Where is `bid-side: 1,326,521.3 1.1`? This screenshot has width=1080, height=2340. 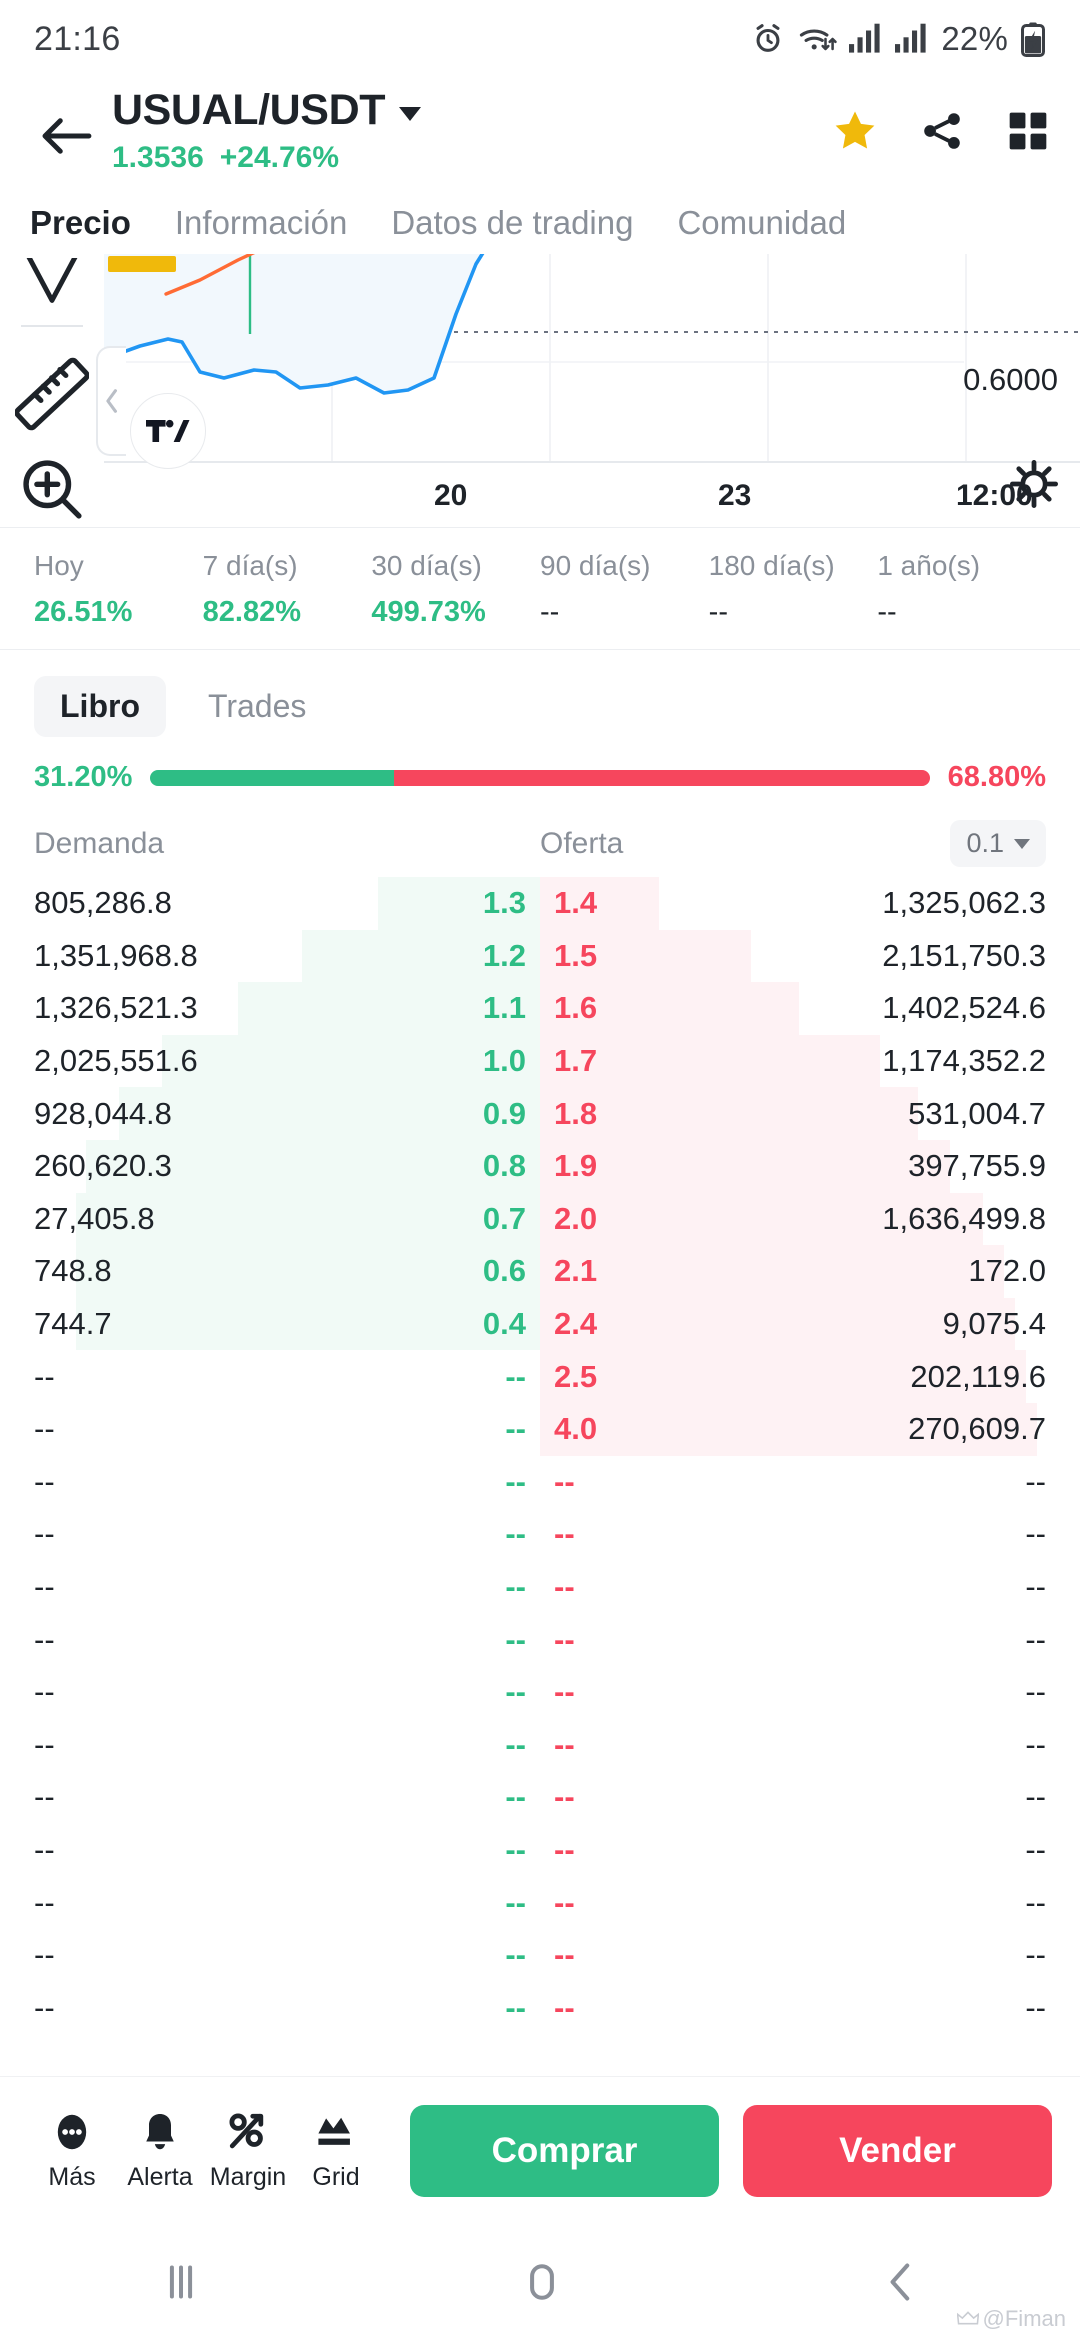
bid-side: 1,326,521.3 1.1 is located at coordinates (270, 1008).